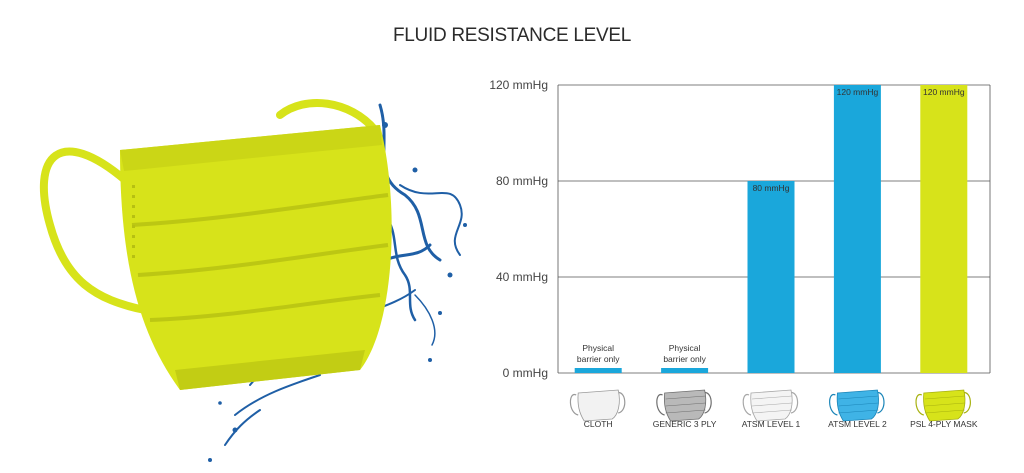 Image resolution: width=1024 pixels, height=473 pixels. I want to click on gray-3ply-mask-icon, so click(684, 405).